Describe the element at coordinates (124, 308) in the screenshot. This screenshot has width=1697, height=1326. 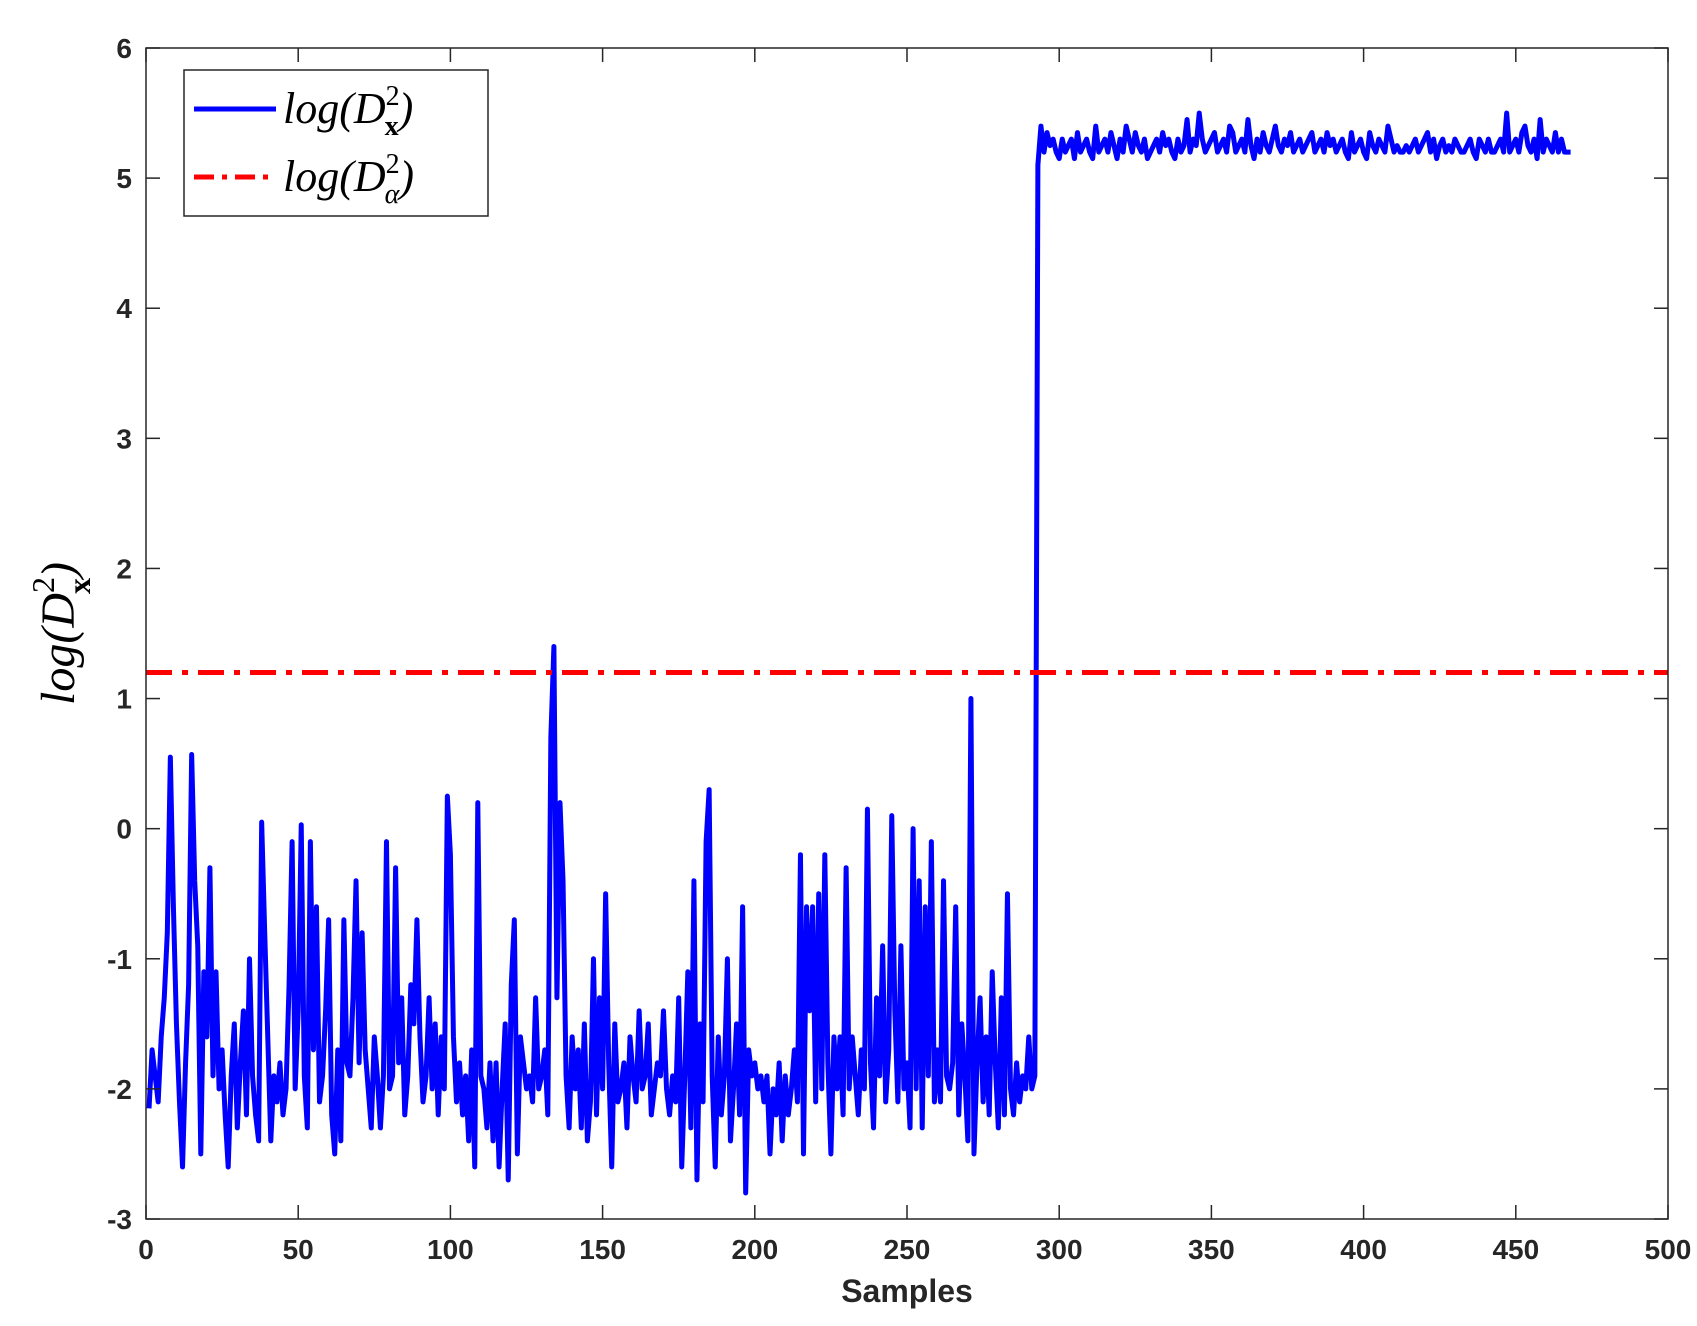
I see `y-tick-label: 4` at that location.